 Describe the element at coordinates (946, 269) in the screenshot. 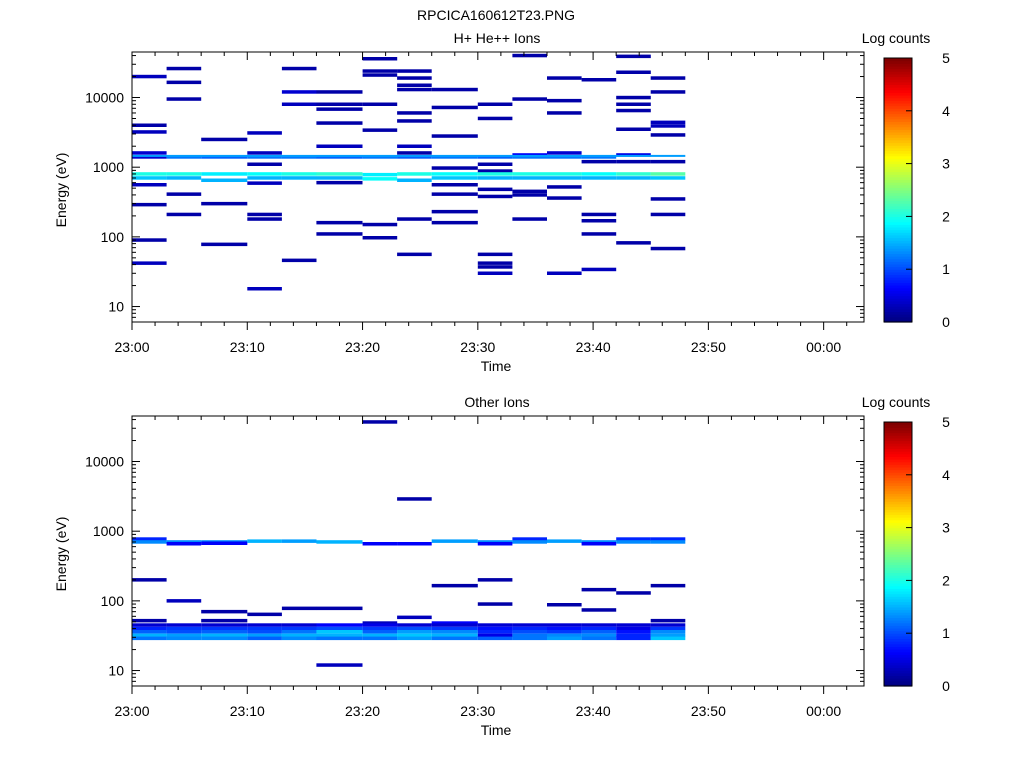

I see `colorbar-tick-label: 1` at that location.